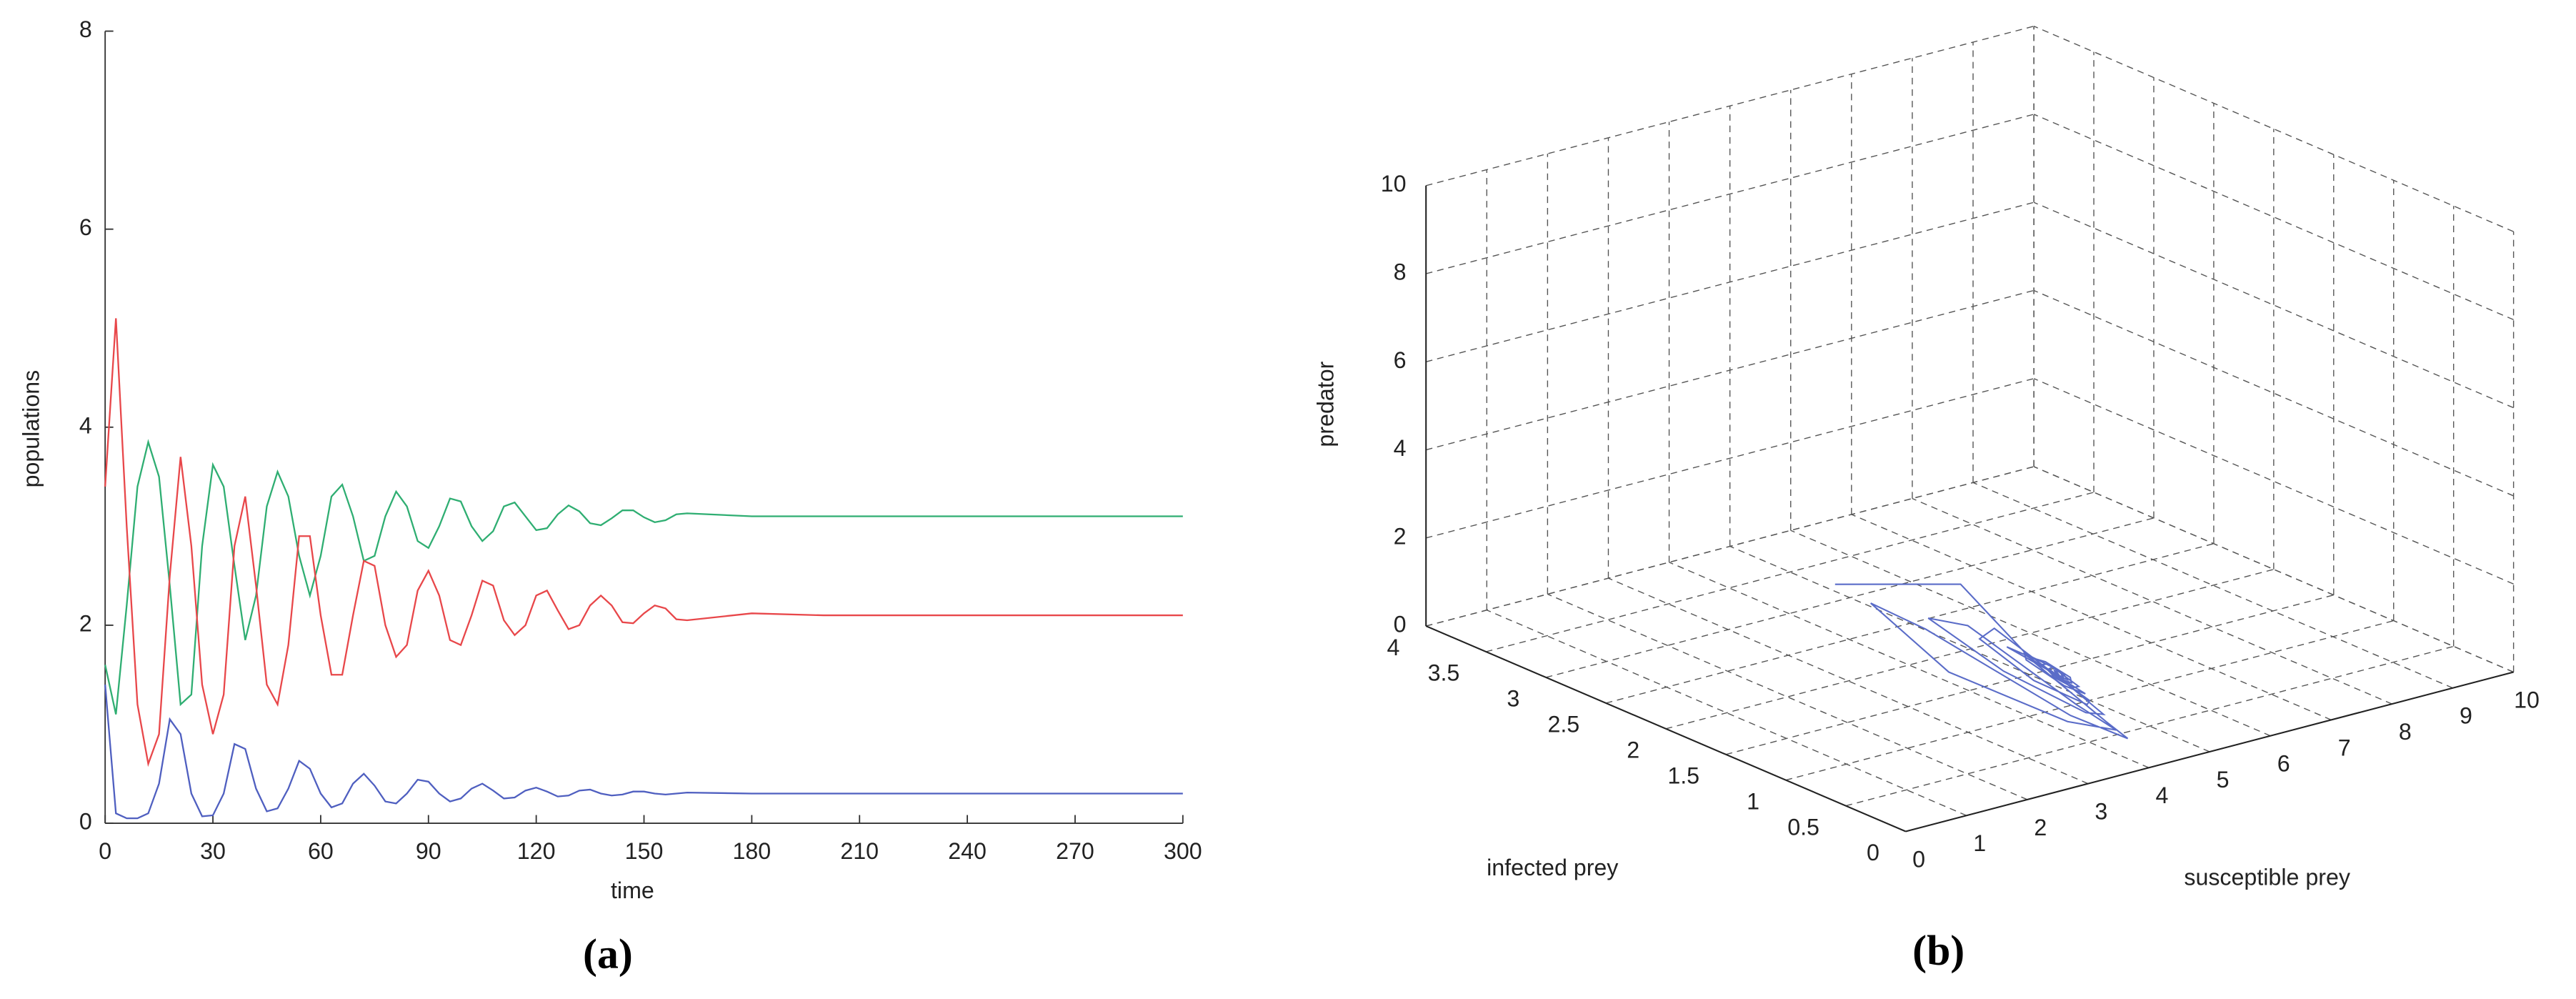  What do you see at coordinates (86, 227) in the screenshot?
I see `y-tick-label: 6` at bounding box center [86, 227].